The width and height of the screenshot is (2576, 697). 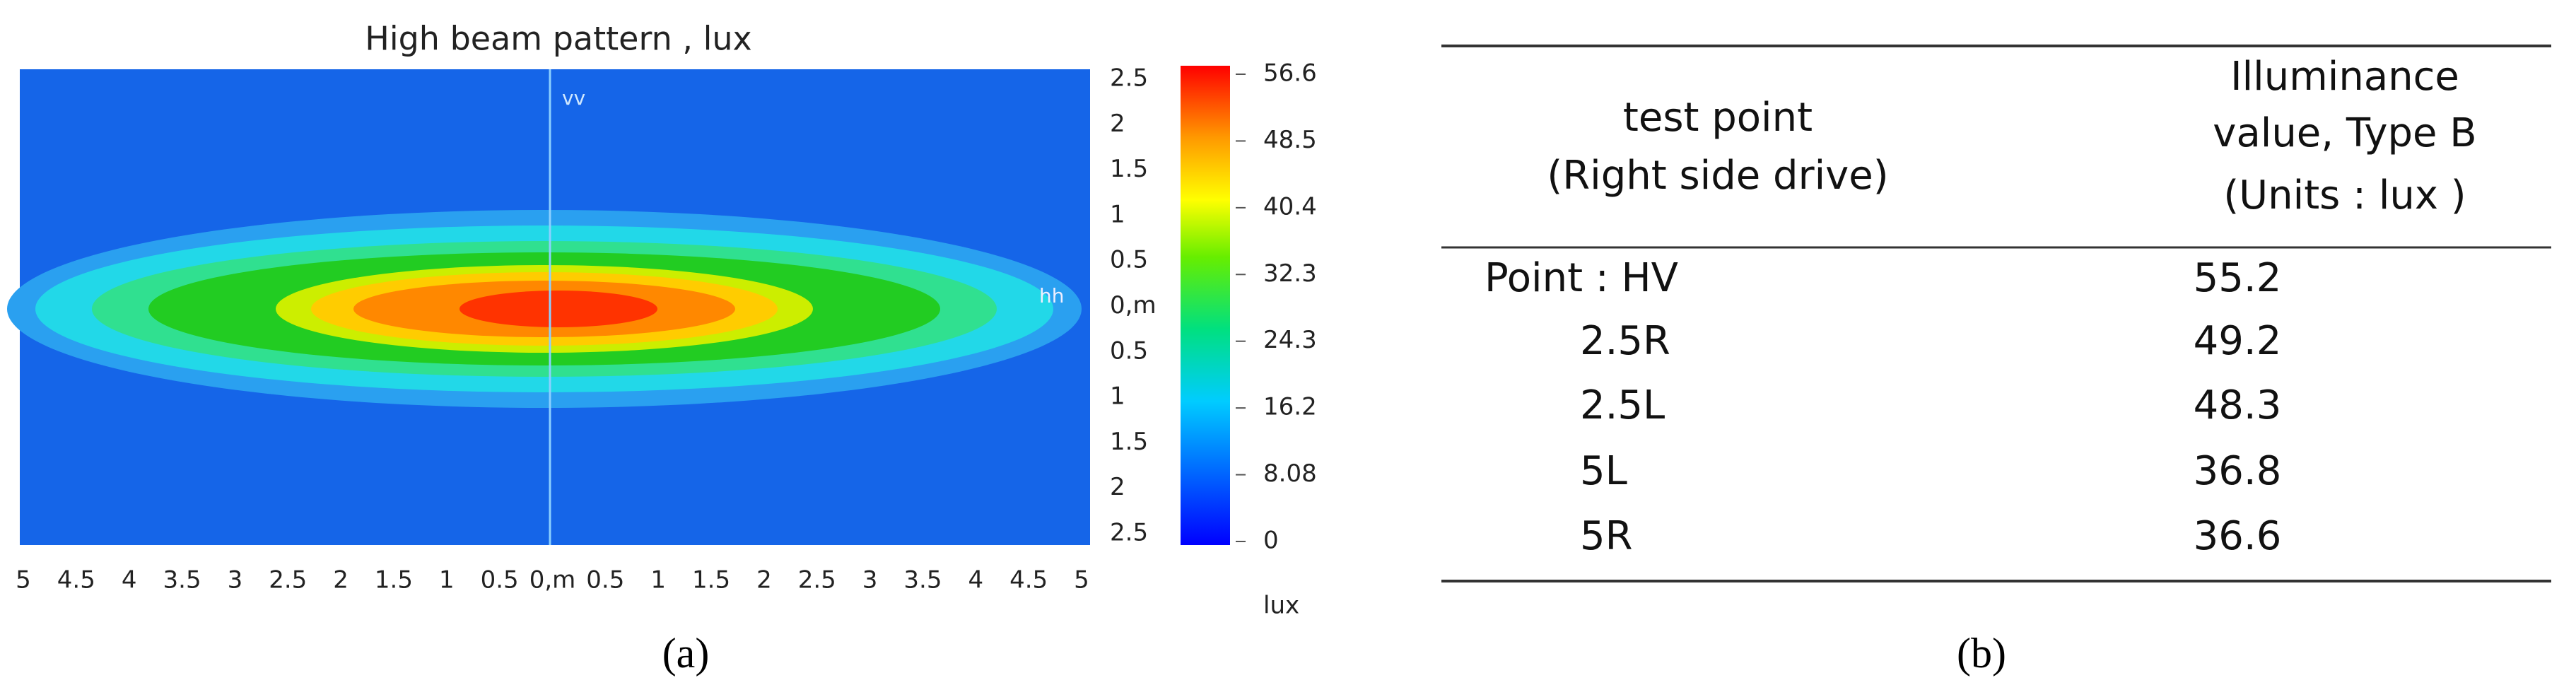 I want to click on colorbar-tick-label: 0, so click(x=1271, y=541).